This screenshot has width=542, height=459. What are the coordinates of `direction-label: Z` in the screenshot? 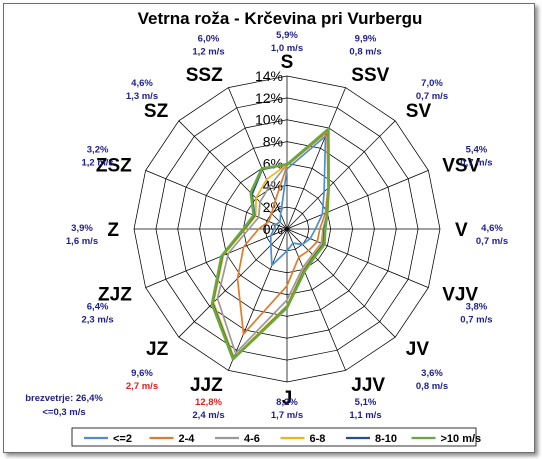 It's located at (113, 230).